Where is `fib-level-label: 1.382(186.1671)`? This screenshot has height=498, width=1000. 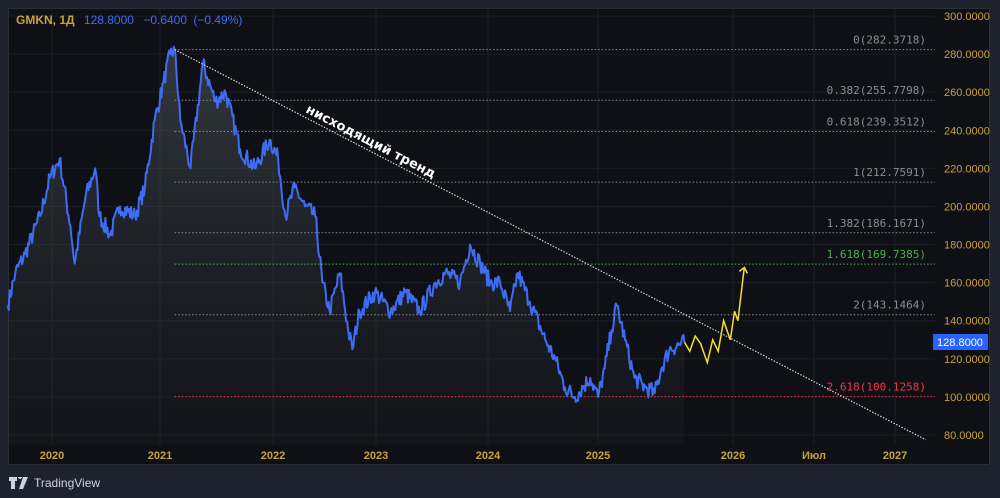 fib-level-label: 1.382(186.1671) is located at coordinates (876, 223).